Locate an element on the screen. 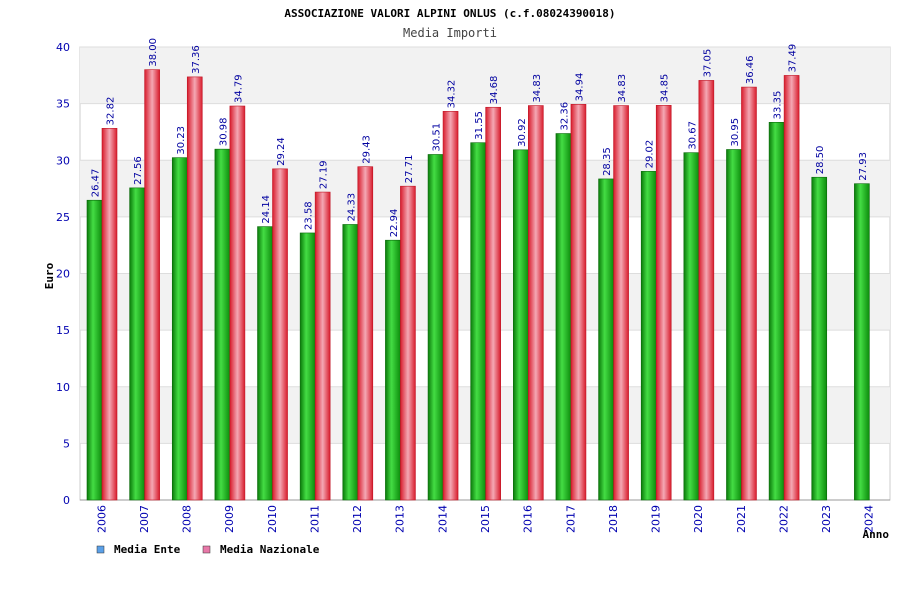 The image size is (900, 600). bar-media-nazionale-2013 is located at coordinates (408, 343).